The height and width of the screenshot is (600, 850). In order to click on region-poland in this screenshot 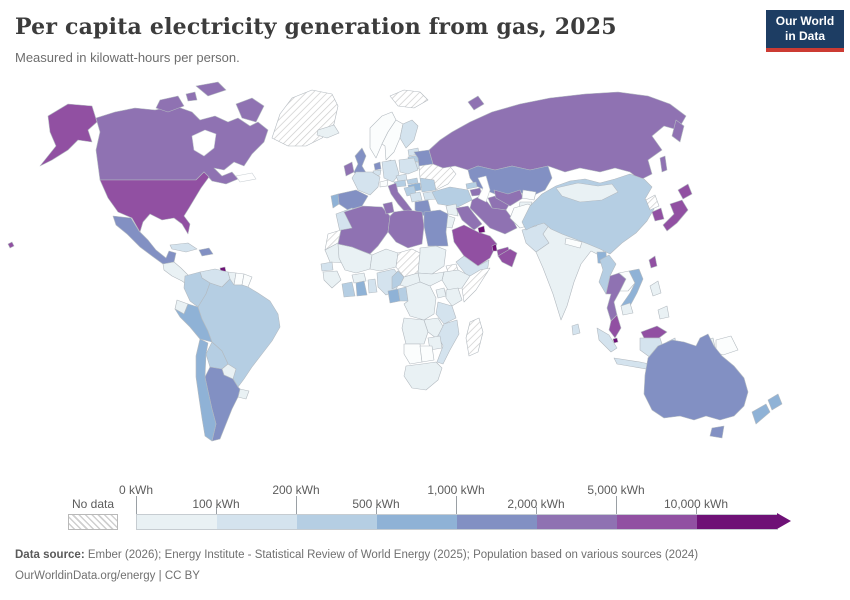, I will do `click(408, 166)`.